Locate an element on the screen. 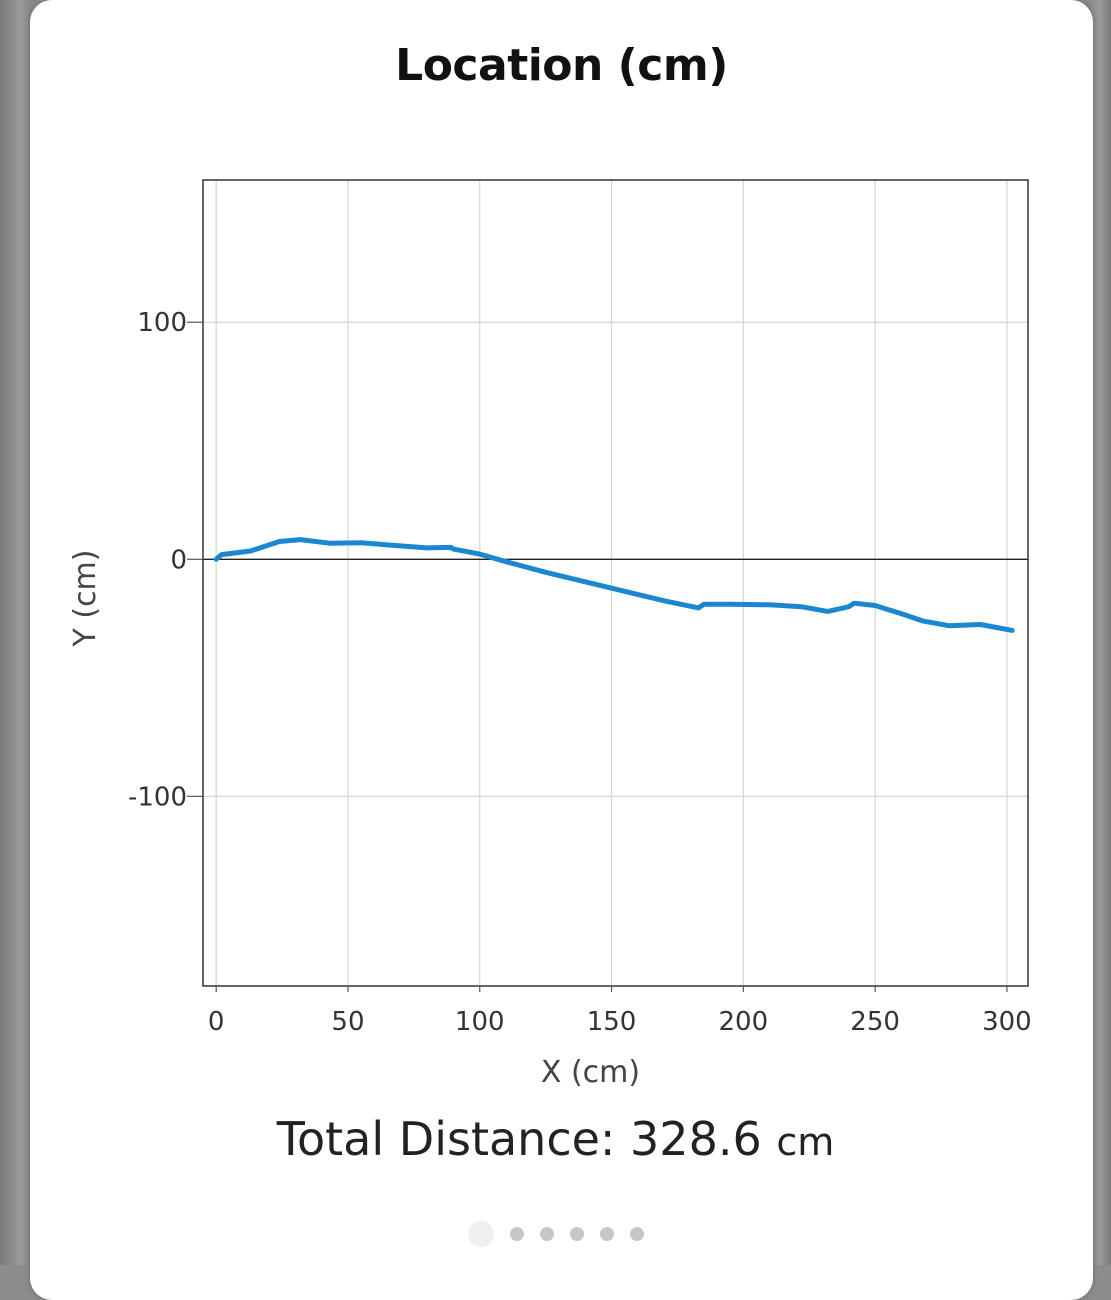 The height and width of the screenshot is (1300, 1111). y-axis-label: Y (cm) is located at coordinates (85, 599).